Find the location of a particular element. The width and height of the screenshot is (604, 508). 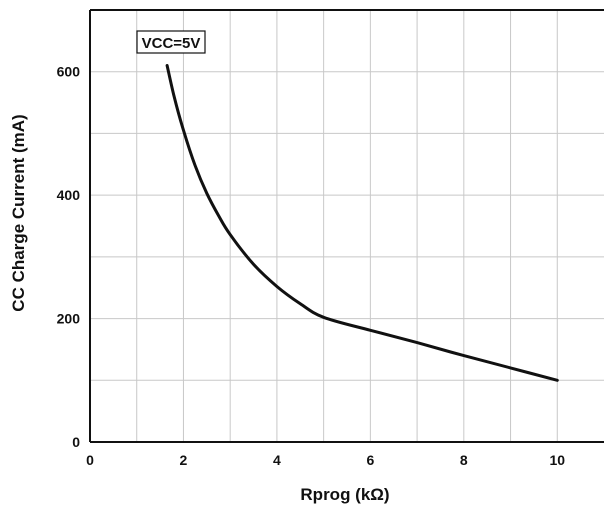

x-tick-label: 10 is located at coordinates (557, 460).